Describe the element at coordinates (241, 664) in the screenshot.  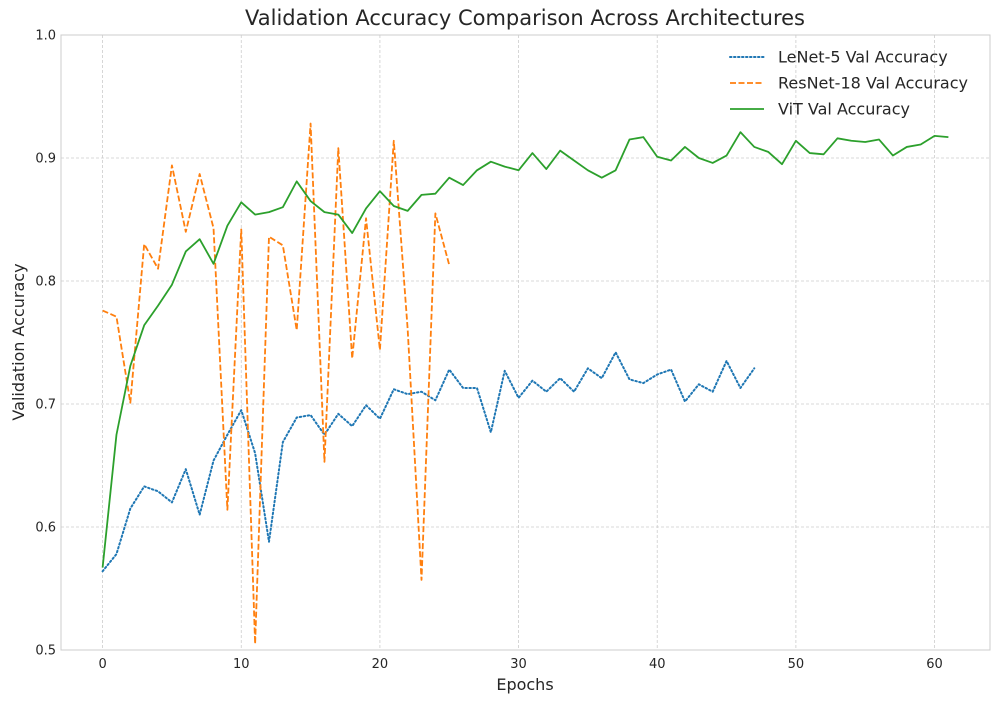
I see `x-tick-label: 10` at that location.